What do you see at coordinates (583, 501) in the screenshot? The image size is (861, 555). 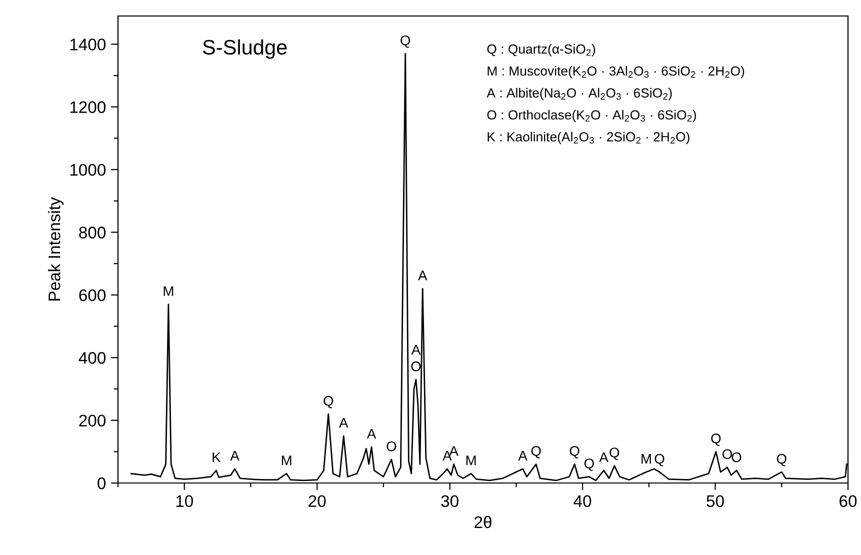 I see `x-tick-label: 40` at bounding box center [583, 501].